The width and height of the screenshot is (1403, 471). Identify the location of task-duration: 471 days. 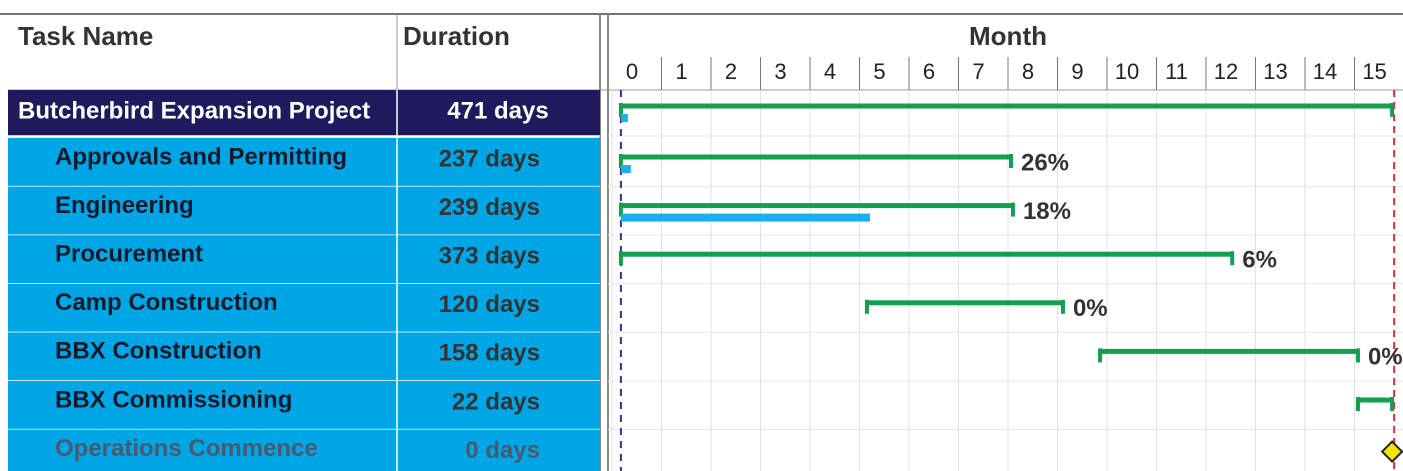
(497, 110).